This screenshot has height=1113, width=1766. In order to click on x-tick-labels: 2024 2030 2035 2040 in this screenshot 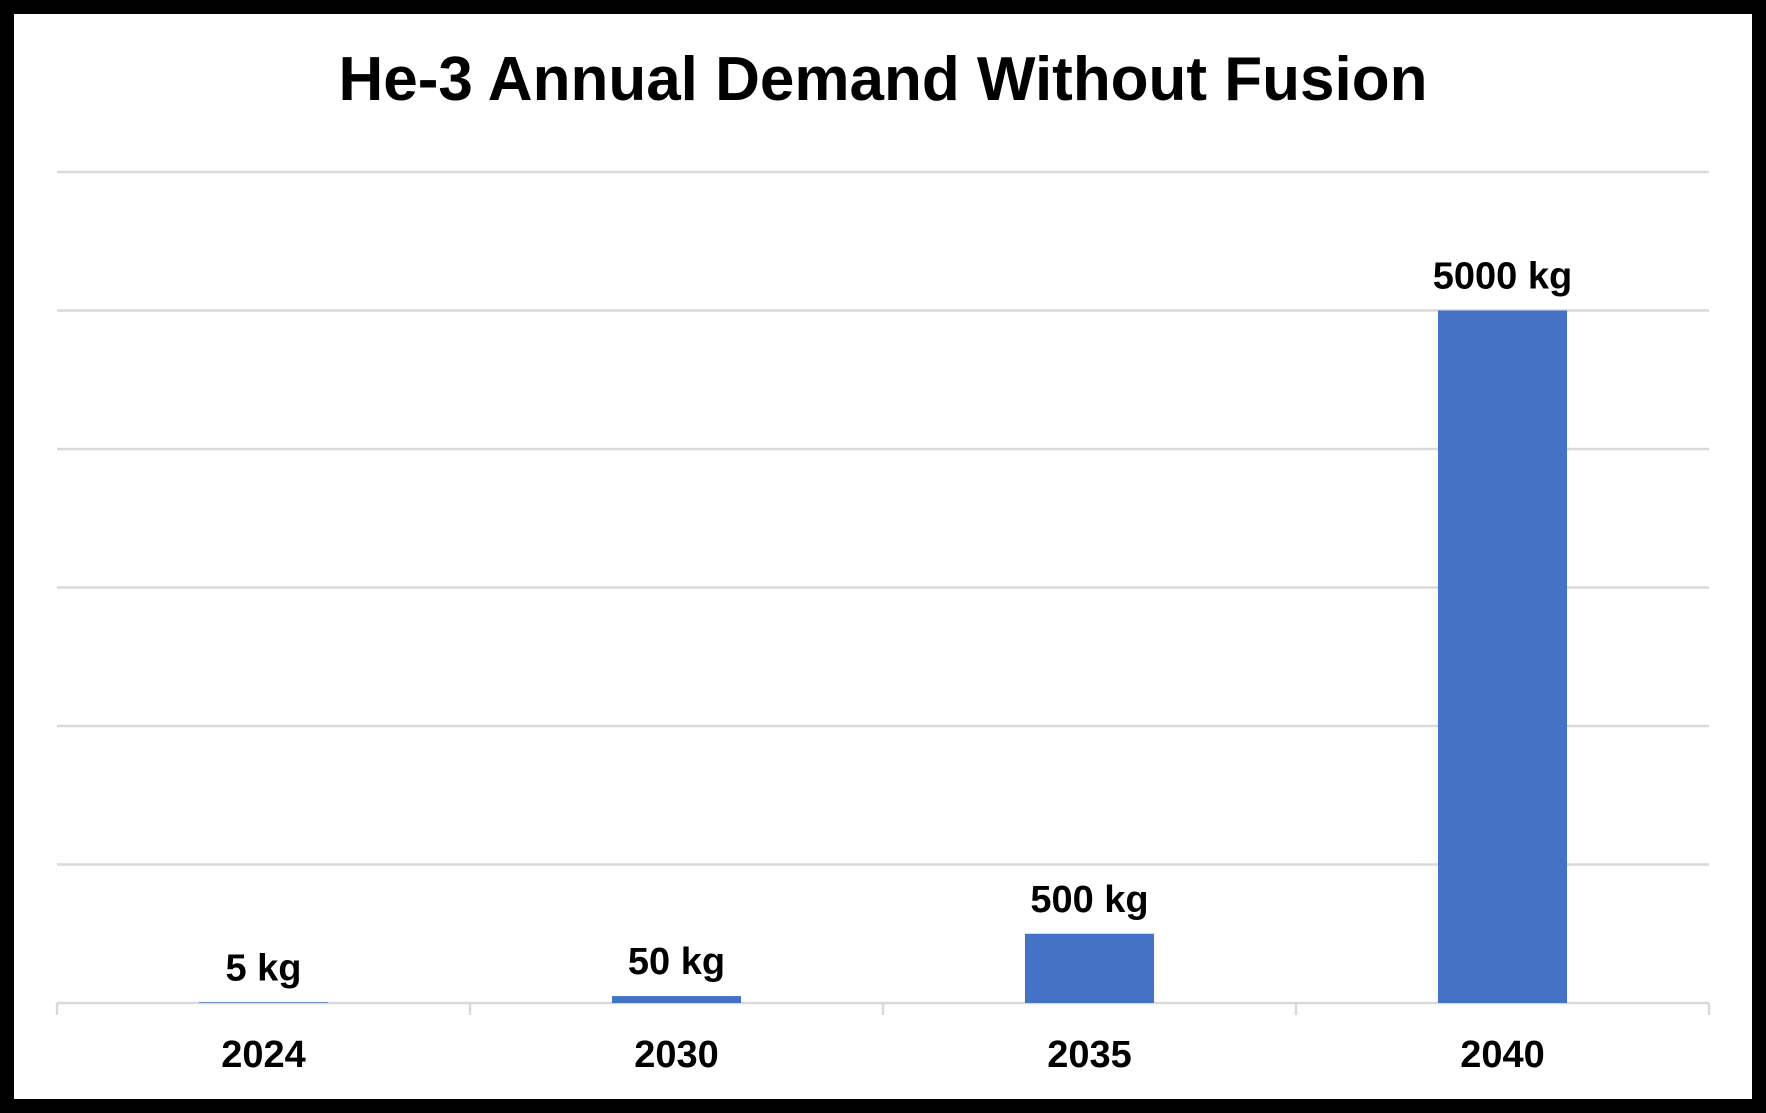, I will do `click(883, 1055)`.